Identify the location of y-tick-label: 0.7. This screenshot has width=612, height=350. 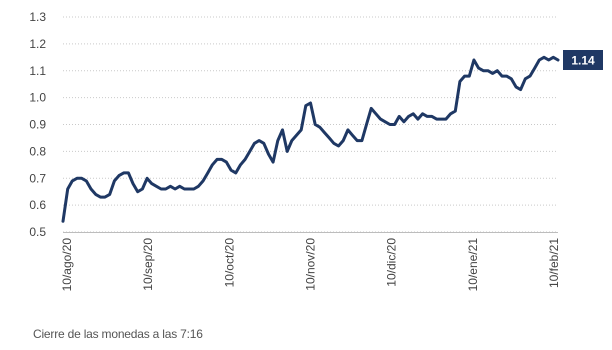
(37, 178).